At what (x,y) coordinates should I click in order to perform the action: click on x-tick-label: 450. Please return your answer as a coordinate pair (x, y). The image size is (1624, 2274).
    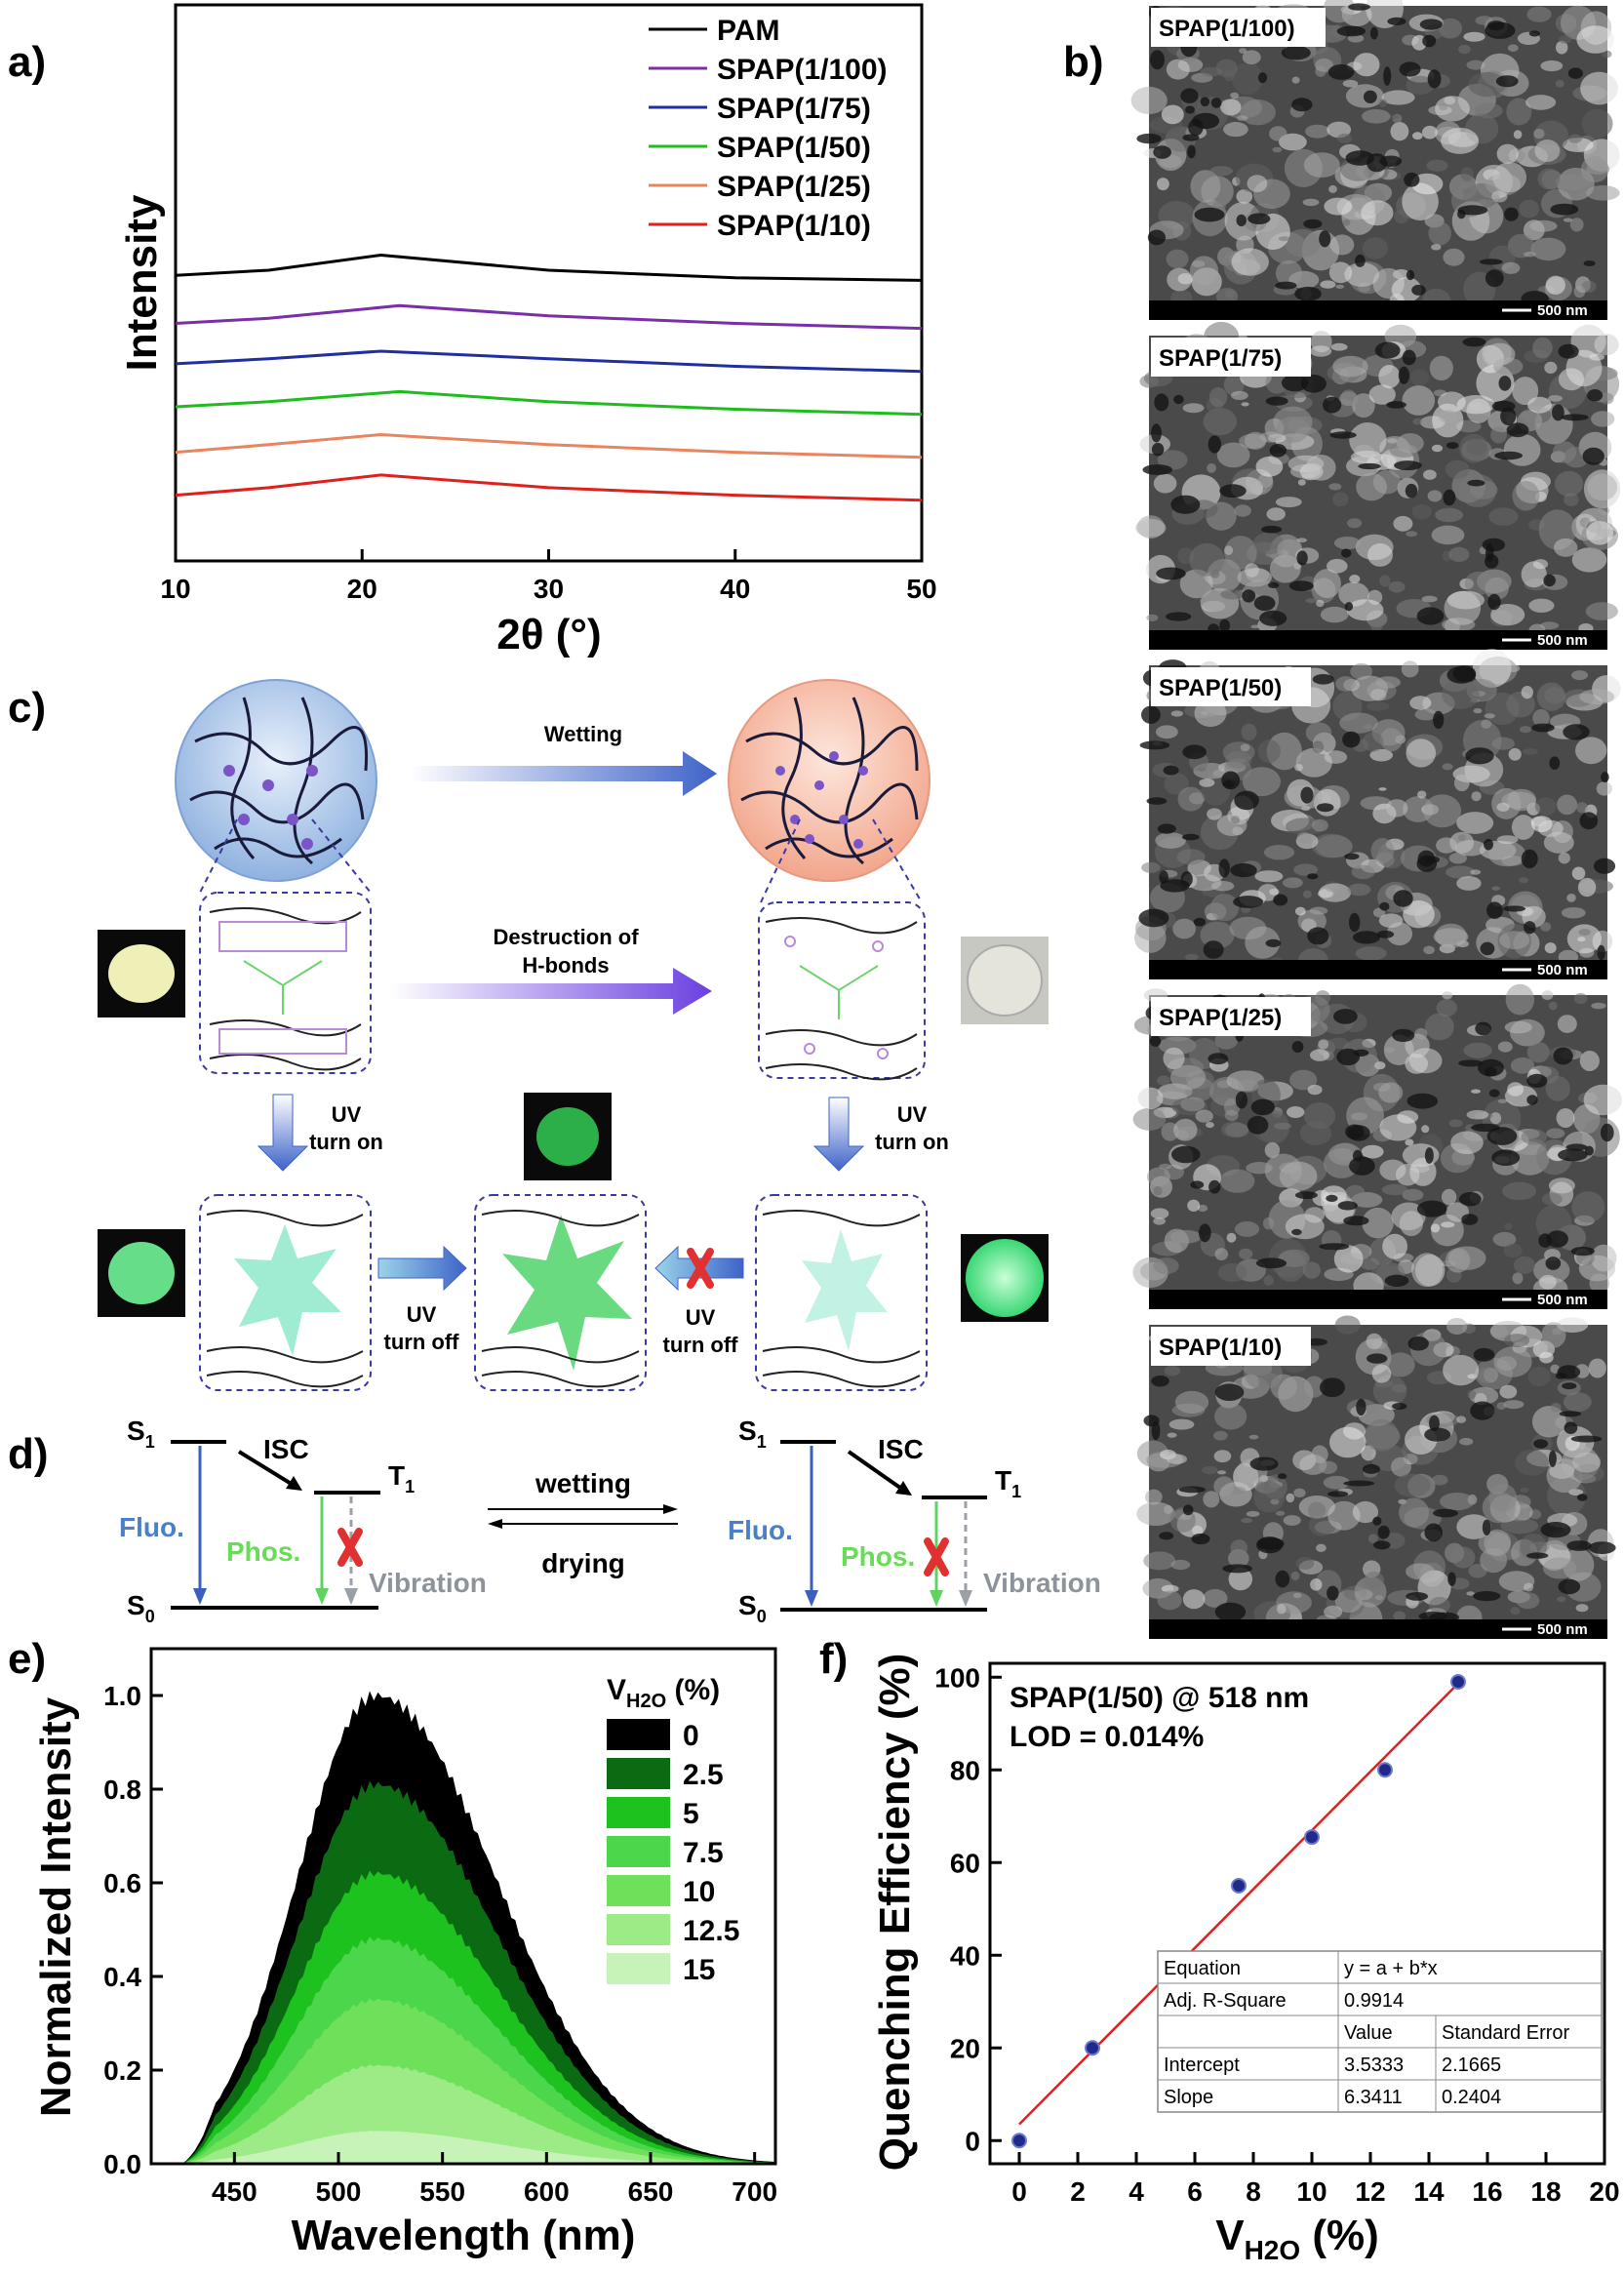
    Looking at the image, I should click on (234, 2191).